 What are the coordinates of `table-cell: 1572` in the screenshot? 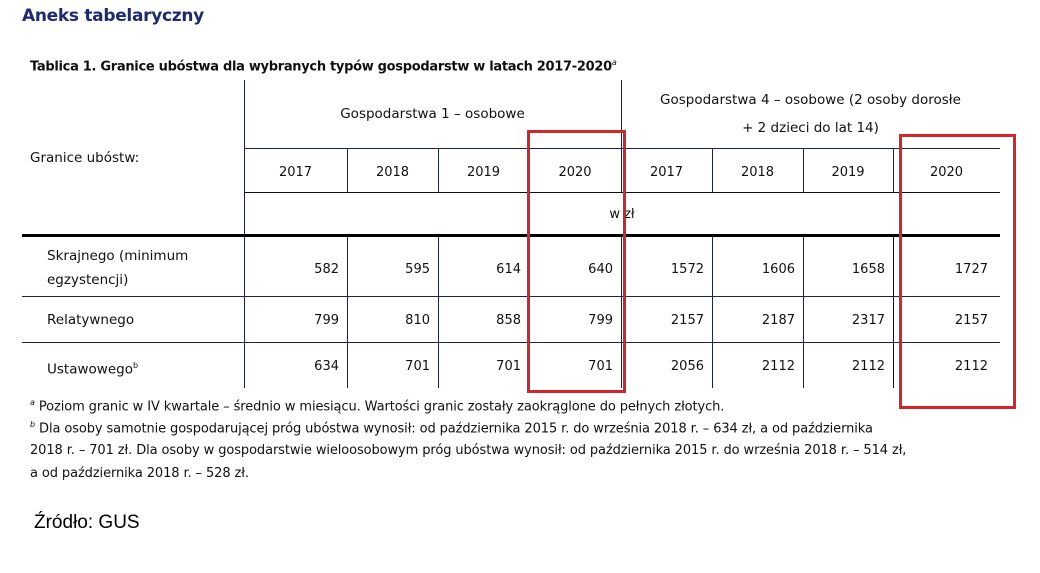 It's located at (687, 269).